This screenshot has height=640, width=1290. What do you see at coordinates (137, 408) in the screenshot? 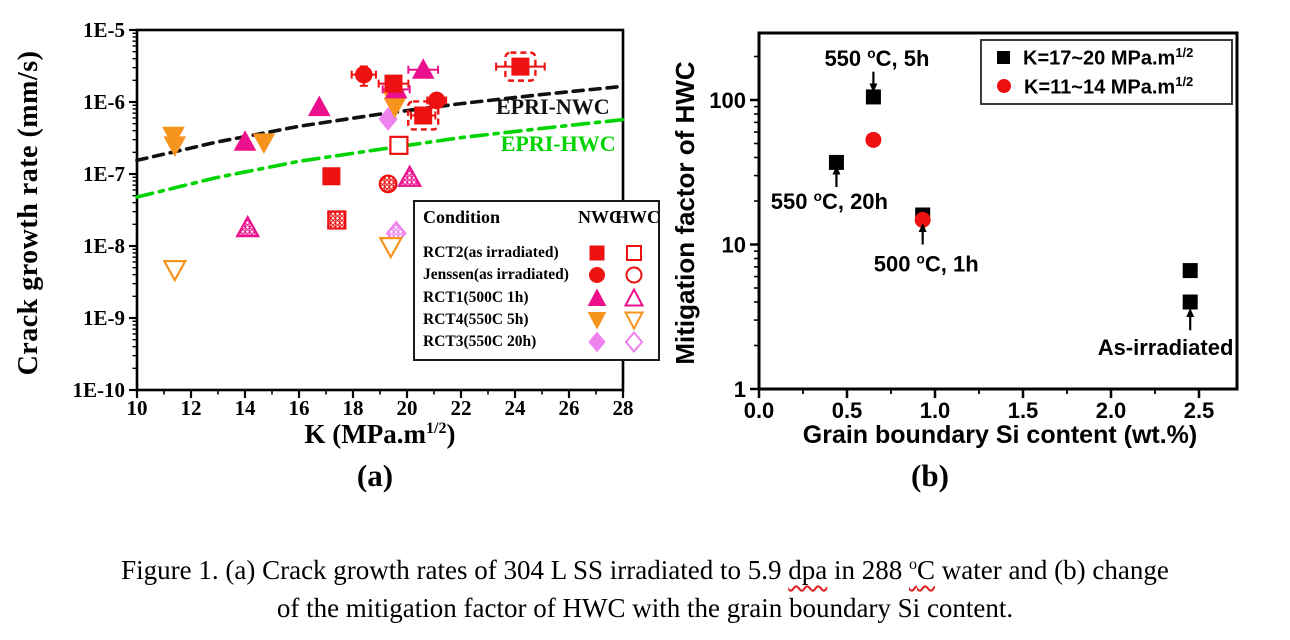
I see `x-tick-label: 10` at bounding box center [137, 408].